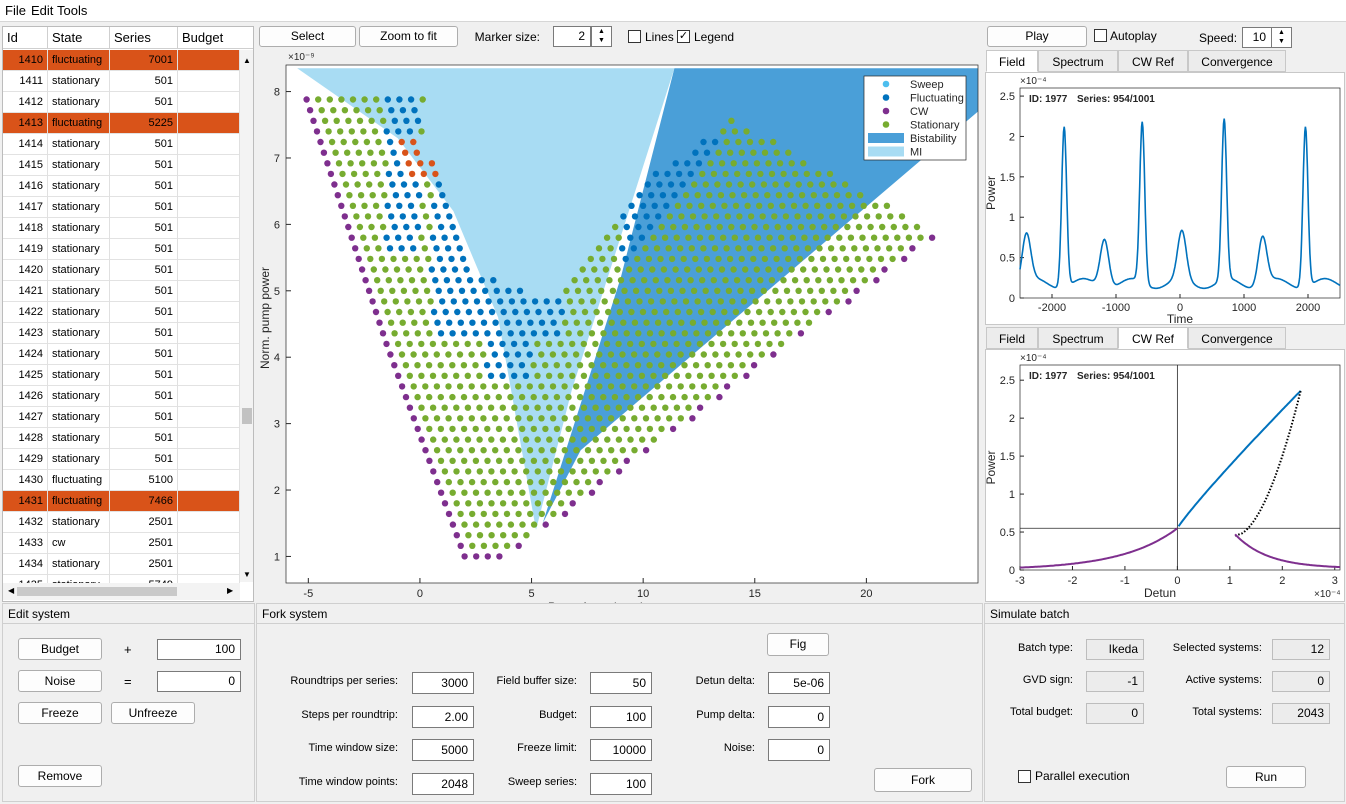  What do you see at coordinates (408, 36) in the screenshot?
I see `zoom-to-fit-button: Zoom to fit` at bounding box center [408, 36].